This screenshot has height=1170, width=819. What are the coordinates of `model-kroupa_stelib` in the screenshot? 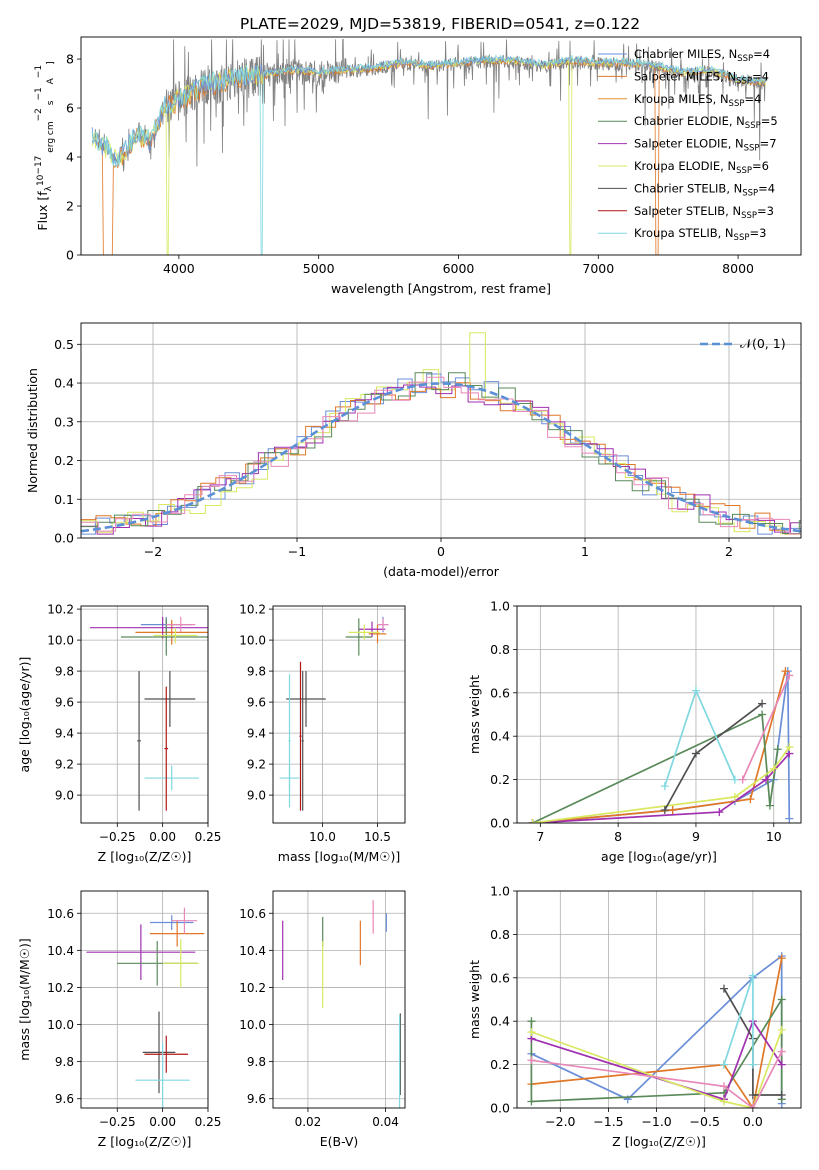 It's located at (428, 154).